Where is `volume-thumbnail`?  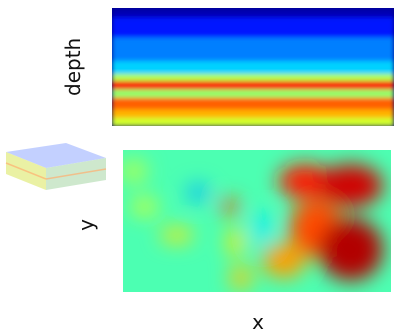
volume-thumbnail is located at coordinates (56, 166).